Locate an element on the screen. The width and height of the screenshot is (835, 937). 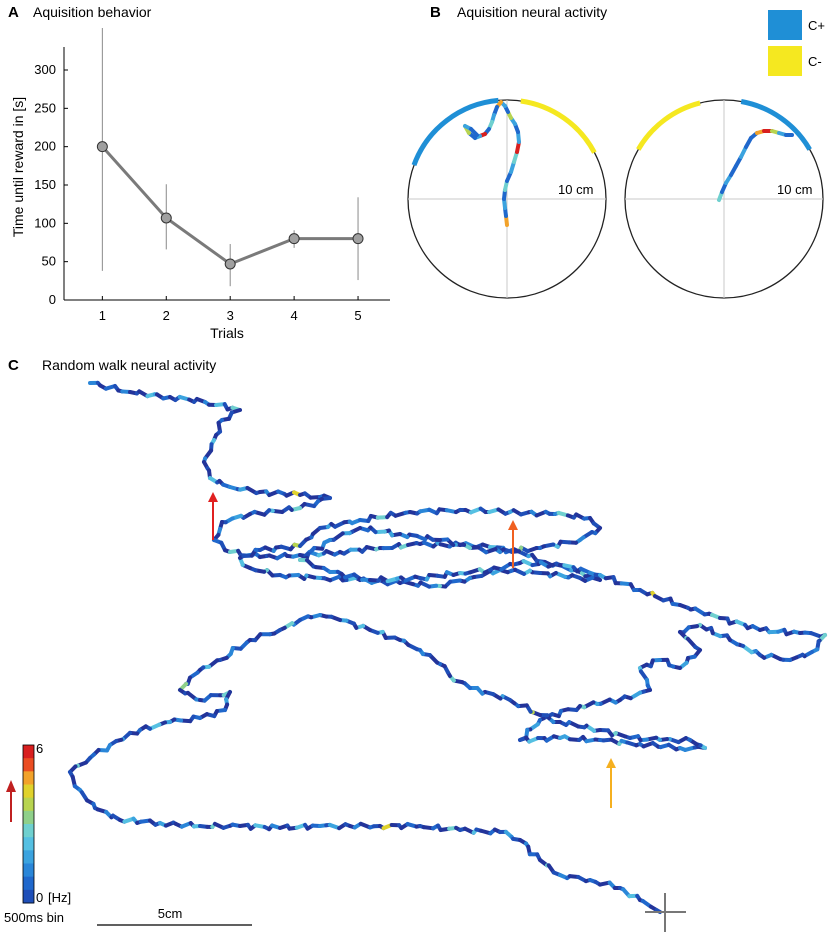
colorbar-bin-label: 500ms bin is located at coordinates (34, 917).